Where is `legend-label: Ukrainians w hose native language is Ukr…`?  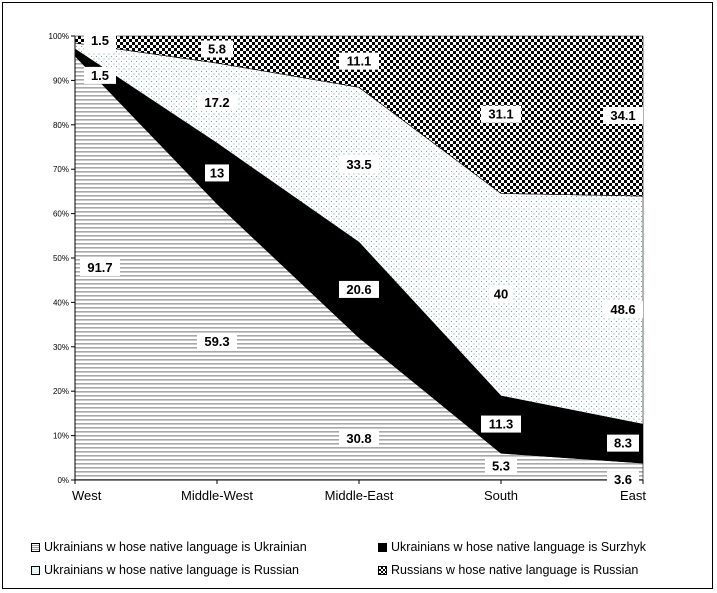
legend-label: Ukrainians w hose native language is Ukr… is located at coordinates (175, 547).